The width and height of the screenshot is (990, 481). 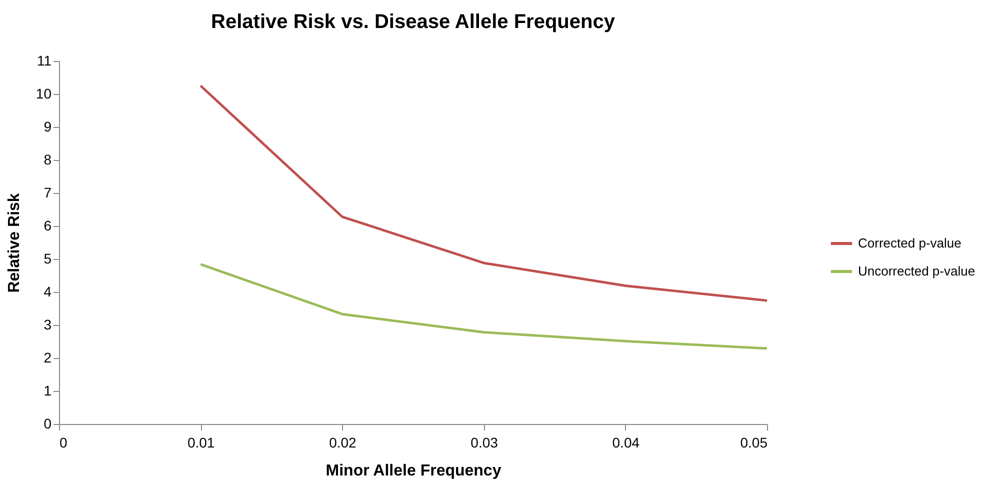 I want to click on y-tick-label: 6, so click(x=48, y=226).